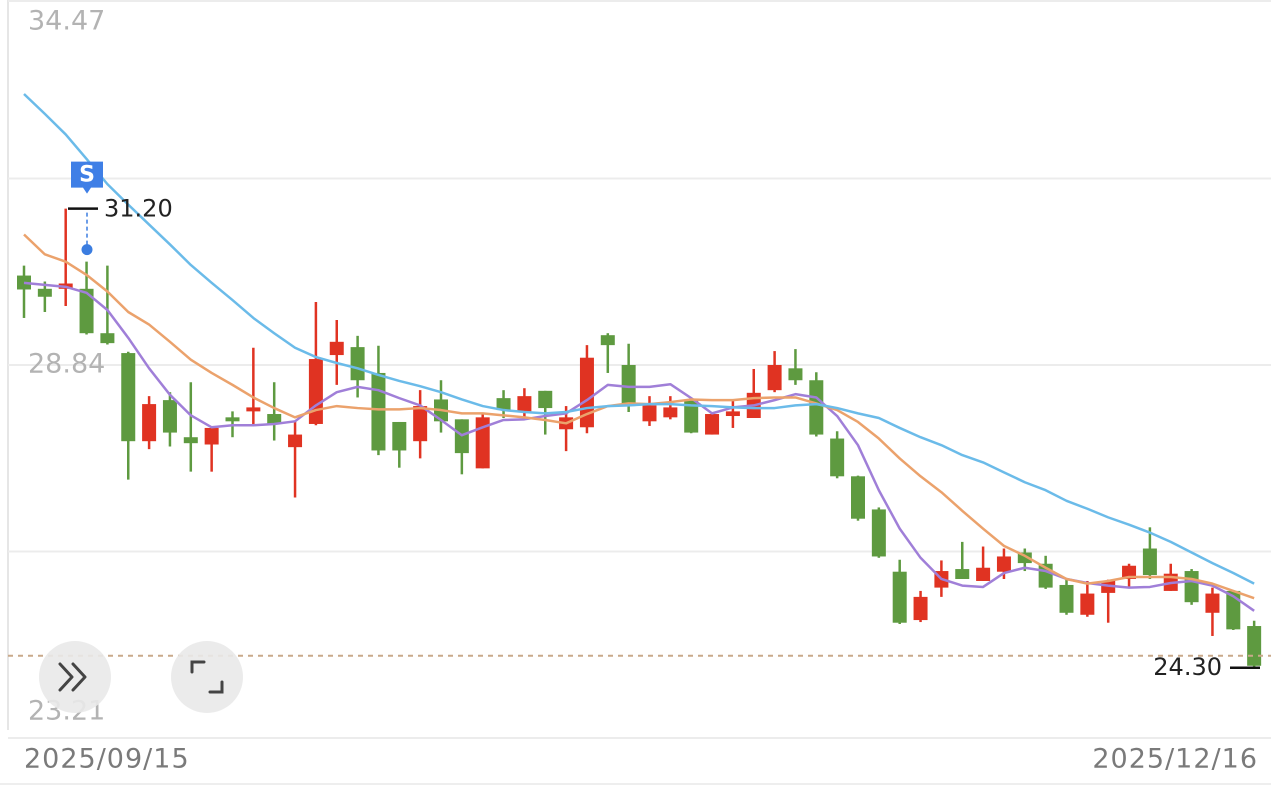  Describe the element at coordinates (1175, 759) in the screenshot. I see `x-tick-label: 2025/12/16` at that location.